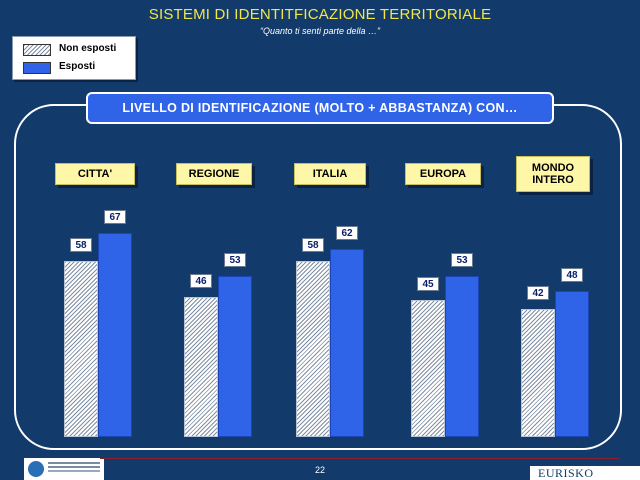 Image resolution: width=640 pixels, height=480 pixels. Describe the element at coordinates (64, 469) in the screenshot. I see `sponsor-logo` at that location.